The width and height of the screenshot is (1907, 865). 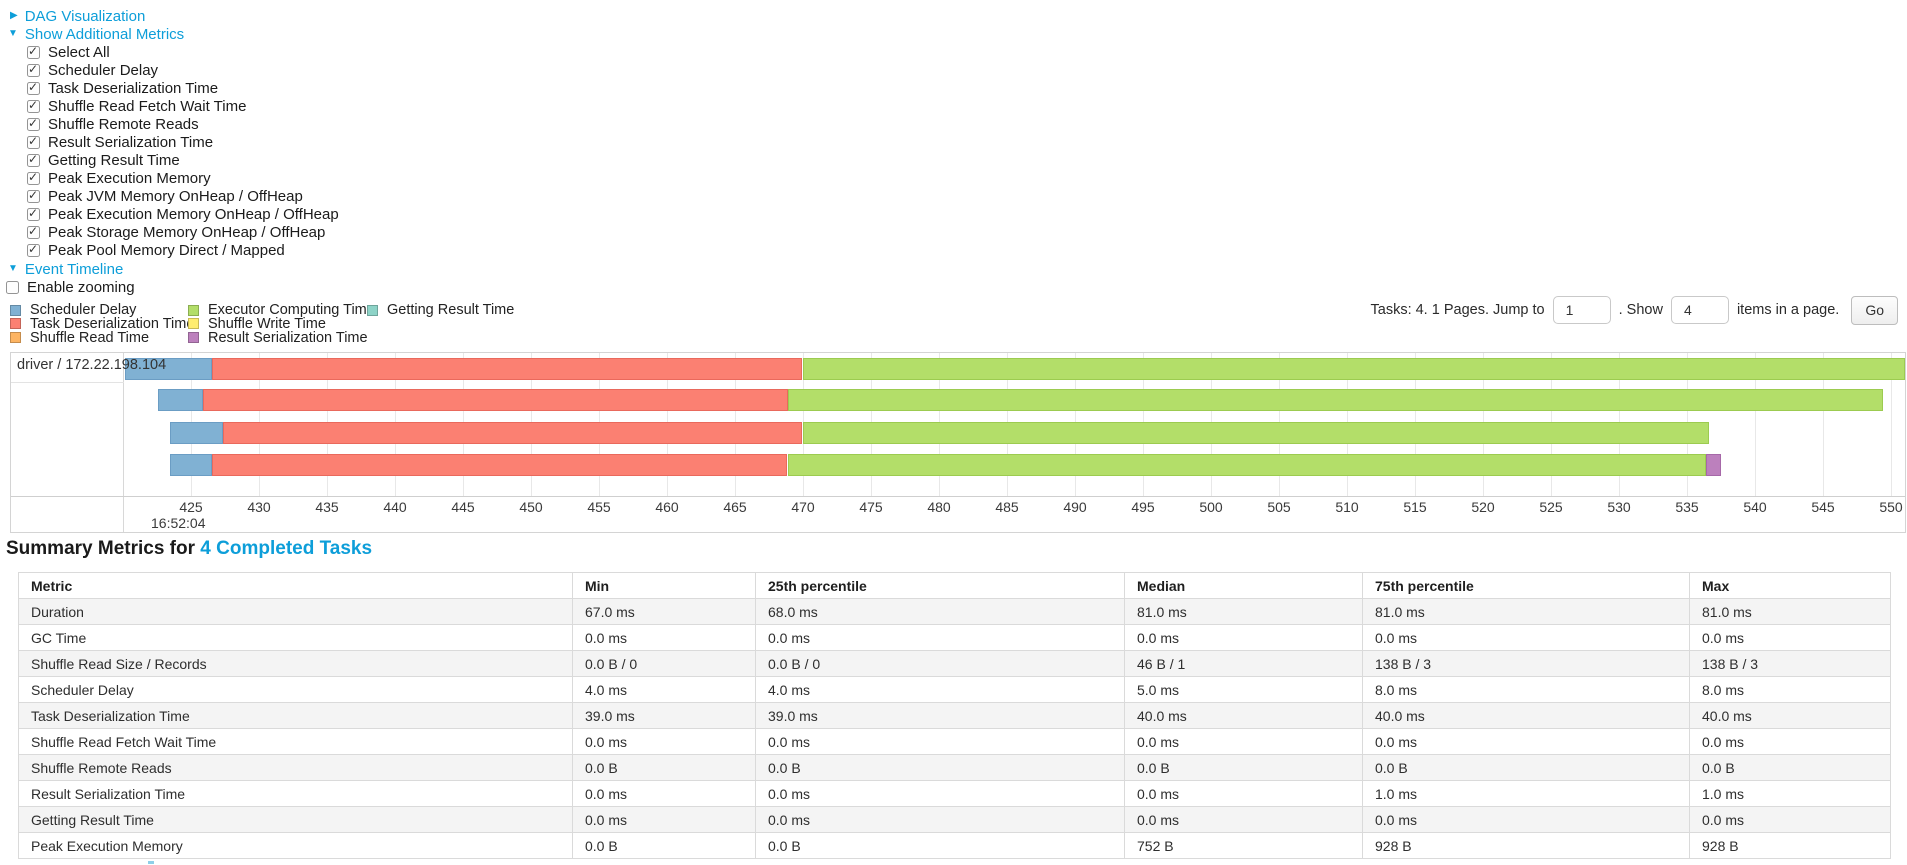 What do you see at coordinates (1790, 845) in the screenshot?
I see `metric-value-cell: 928 B` at bounding box center [1790, 845].